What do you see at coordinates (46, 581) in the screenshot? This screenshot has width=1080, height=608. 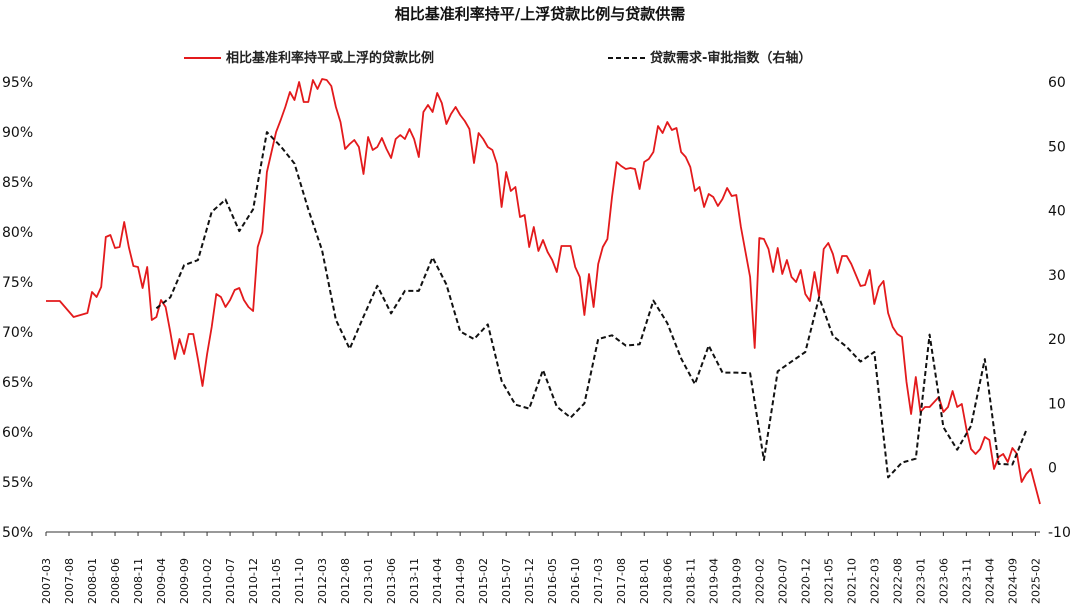 I see `x-tick-label: 2007-03` at bounding box center [46, 581].